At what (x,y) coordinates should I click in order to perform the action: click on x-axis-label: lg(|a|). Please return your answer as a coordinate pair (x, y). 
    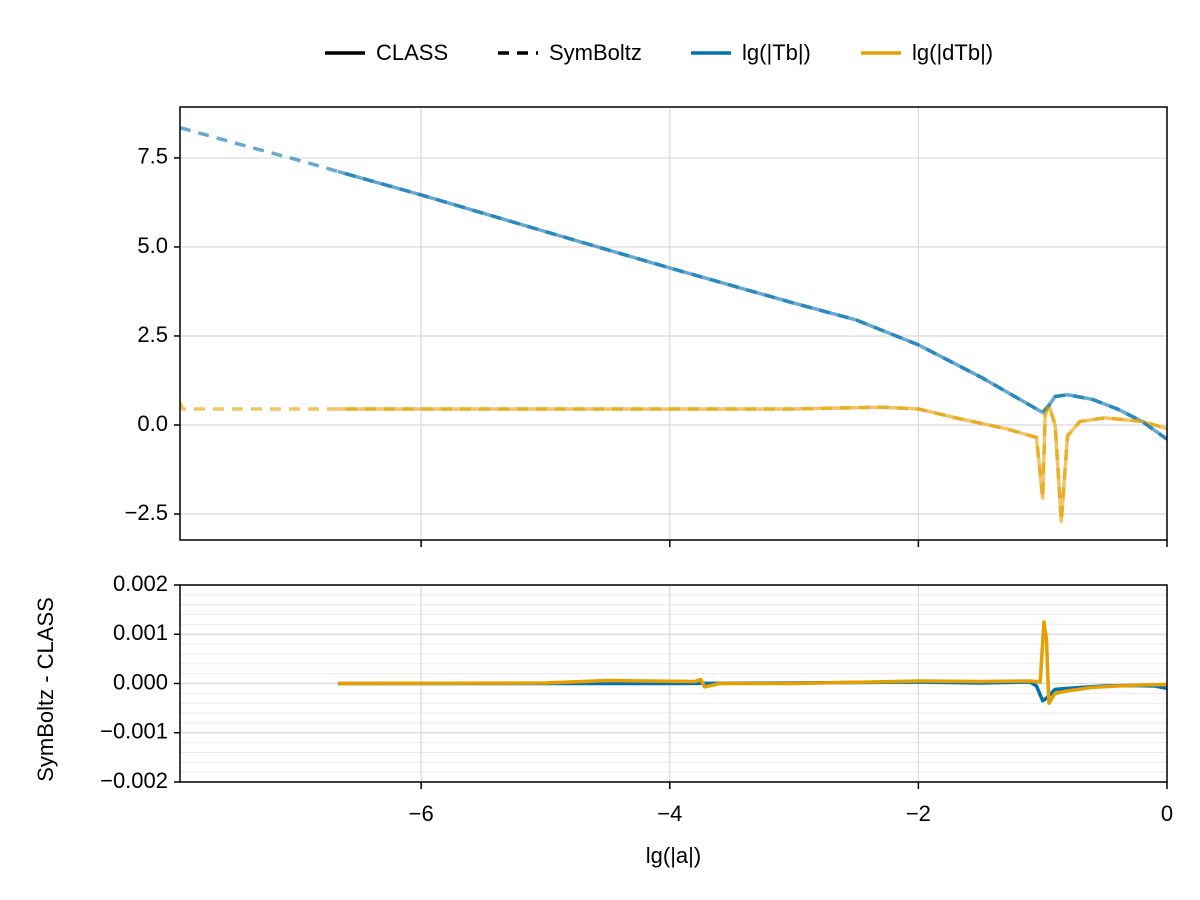
    Looking at the image, I should click on (673, 855).